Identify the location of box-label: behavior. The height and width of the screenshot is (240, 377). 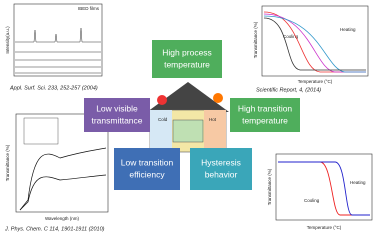
(221, 174).